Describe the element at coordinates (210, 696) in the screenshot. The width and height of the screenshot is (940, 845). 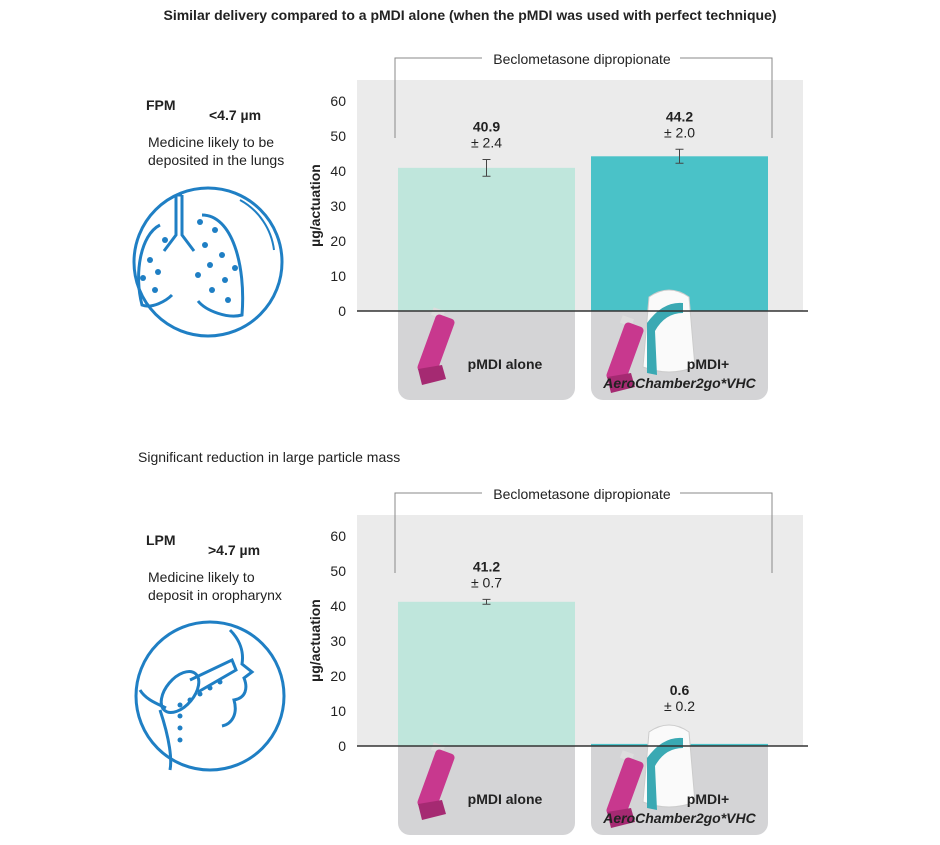
I see `face-icon` at that location.